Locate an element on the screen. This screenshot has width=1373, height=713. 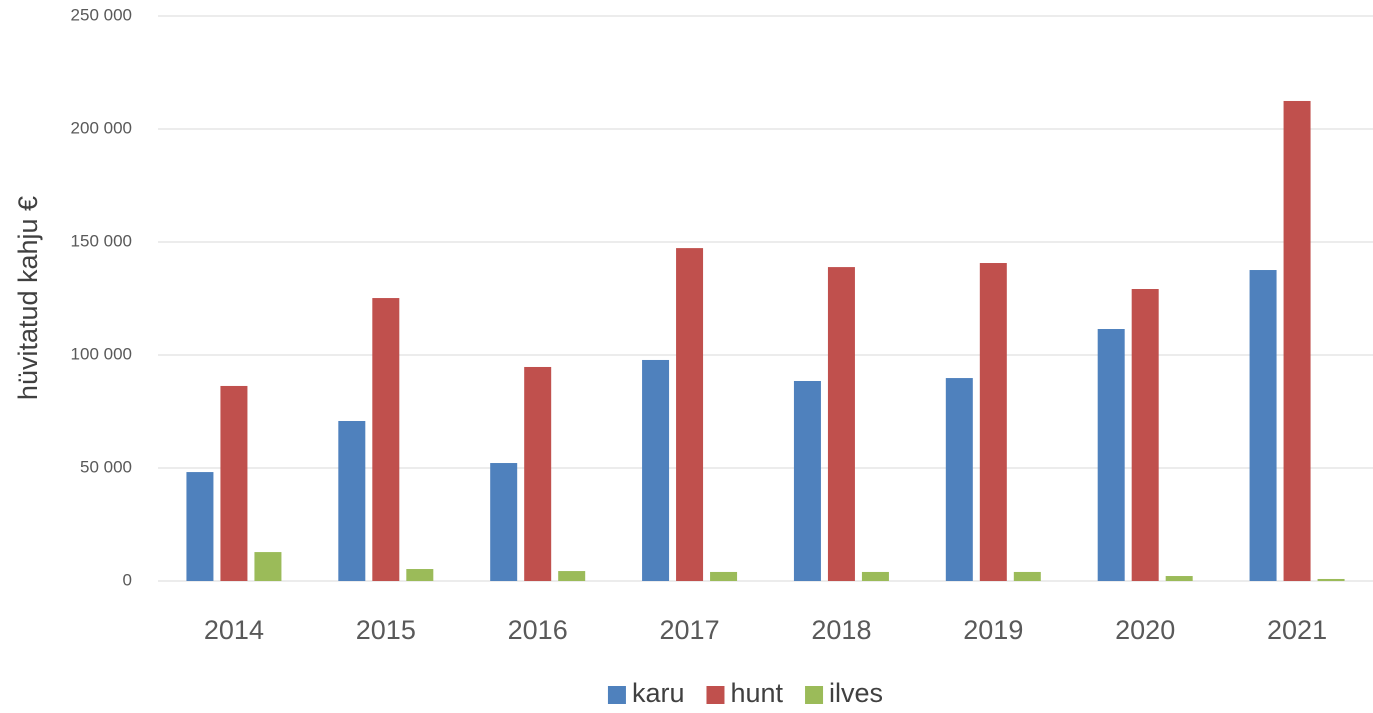
x-tick-label: 2019 is located at coordinates (993, 630).